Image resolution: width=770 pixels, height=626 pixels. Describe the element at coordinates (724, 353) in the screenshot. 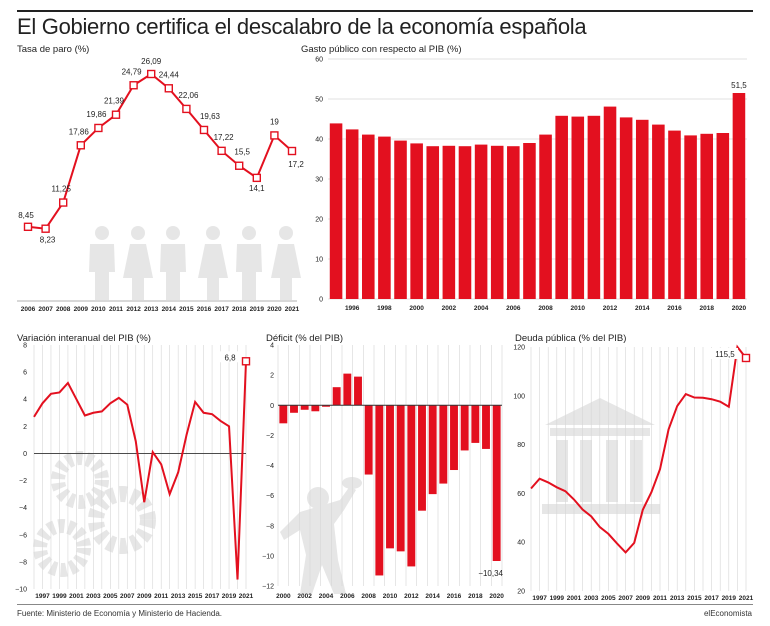

I see `deuda-label-bg` at that location.